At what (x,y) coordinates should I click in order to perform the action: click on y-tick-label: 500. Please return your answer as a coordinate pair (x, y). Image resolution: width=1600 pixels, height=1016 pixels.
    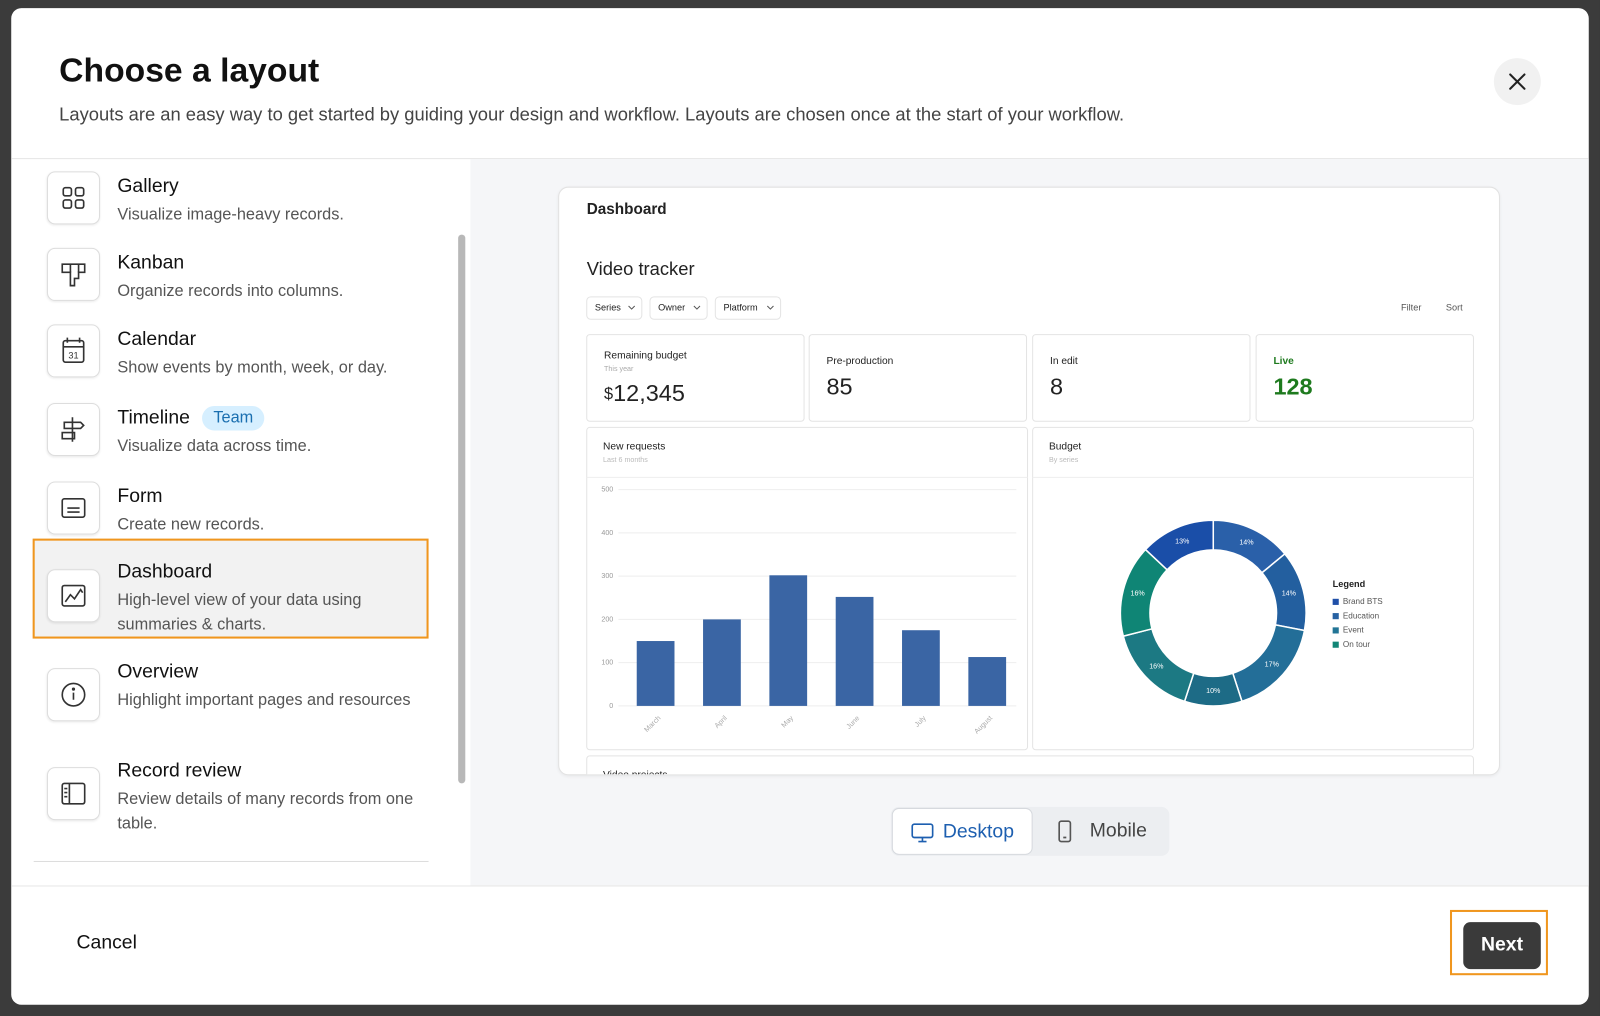
    Looking at the image, I should click on (607, 490).